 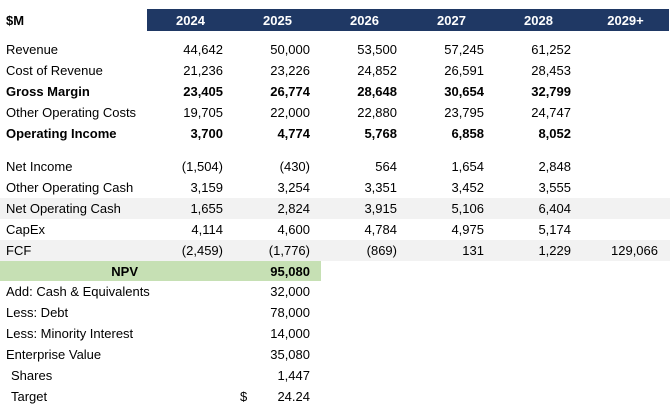 What do you see at coordinates (206, 187) in the screenshot?
I see `cell-2024: 3,159` at bounding box center [206, 187].